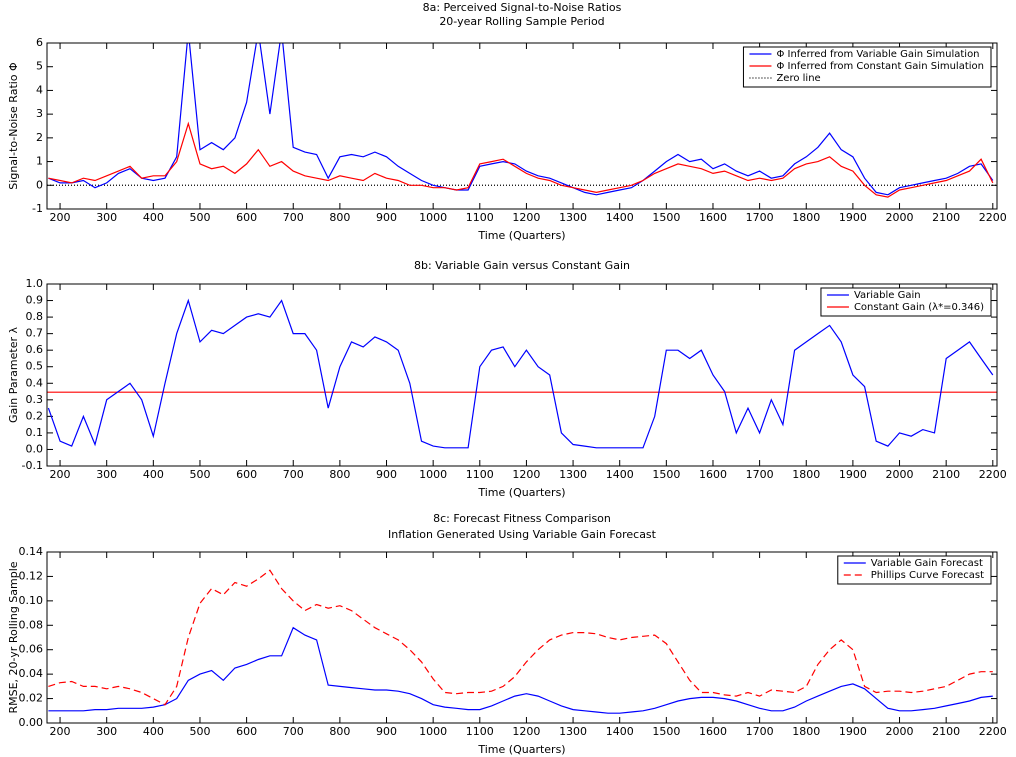 The height and width of the screenshot is (757, 1016). I want to click on y-tick-label: 0.4, so click(35, 382).